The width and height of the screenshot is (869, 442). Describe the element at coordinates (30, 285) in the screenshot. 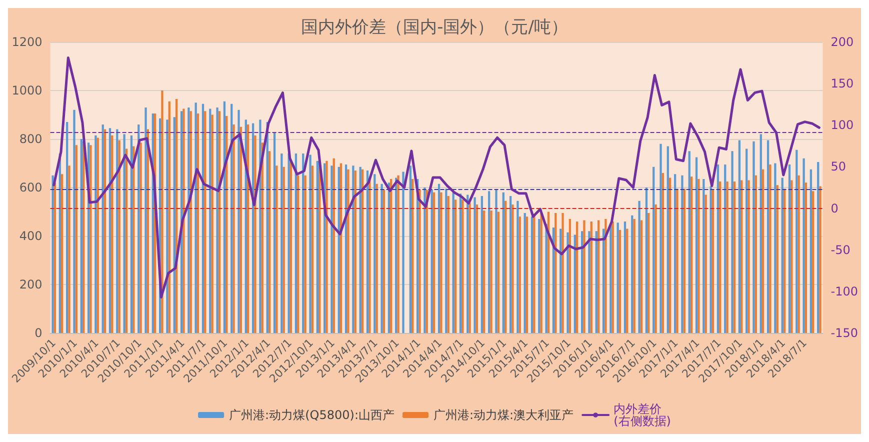

I see `y-tick-label: 200` at that location.